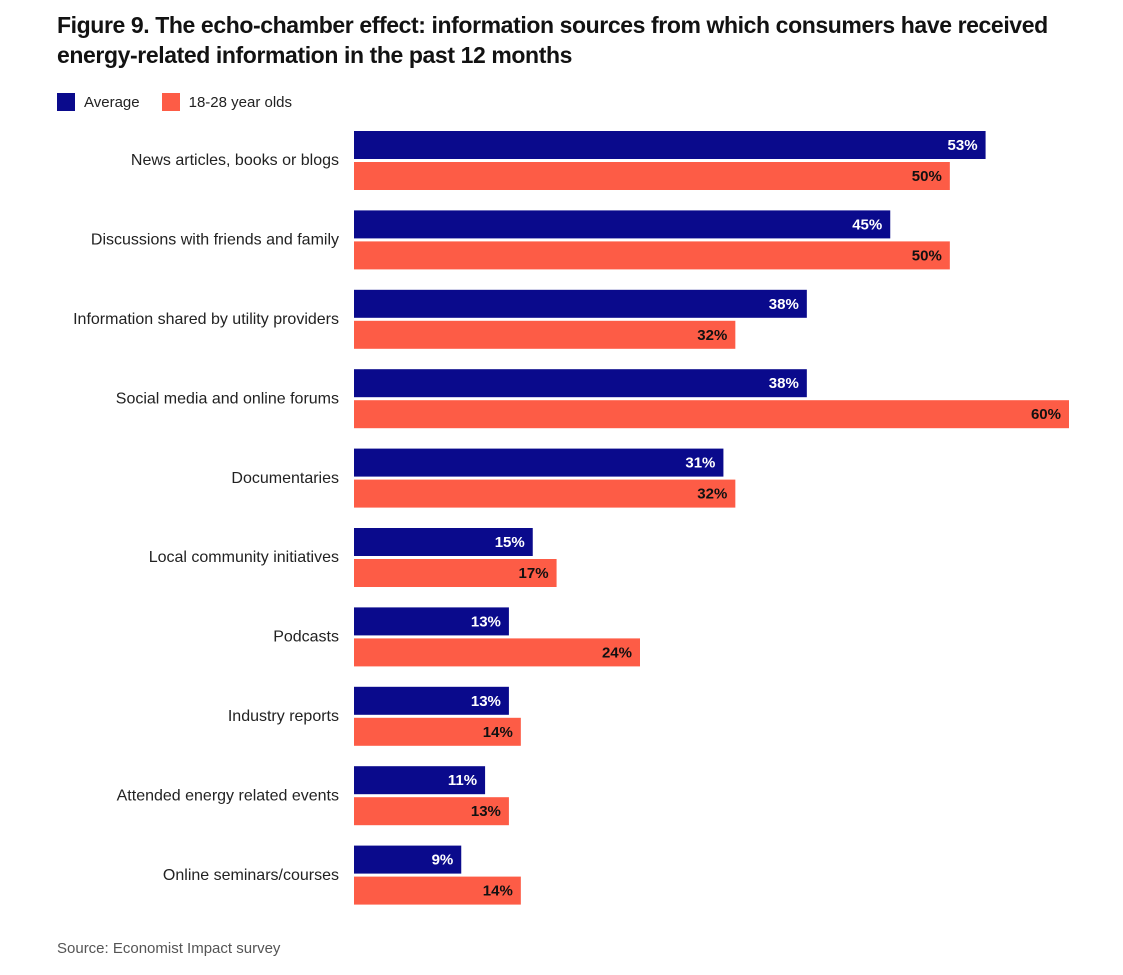  I want to click on bar-group: Industry reports 13% 14%, so click(374, 716).